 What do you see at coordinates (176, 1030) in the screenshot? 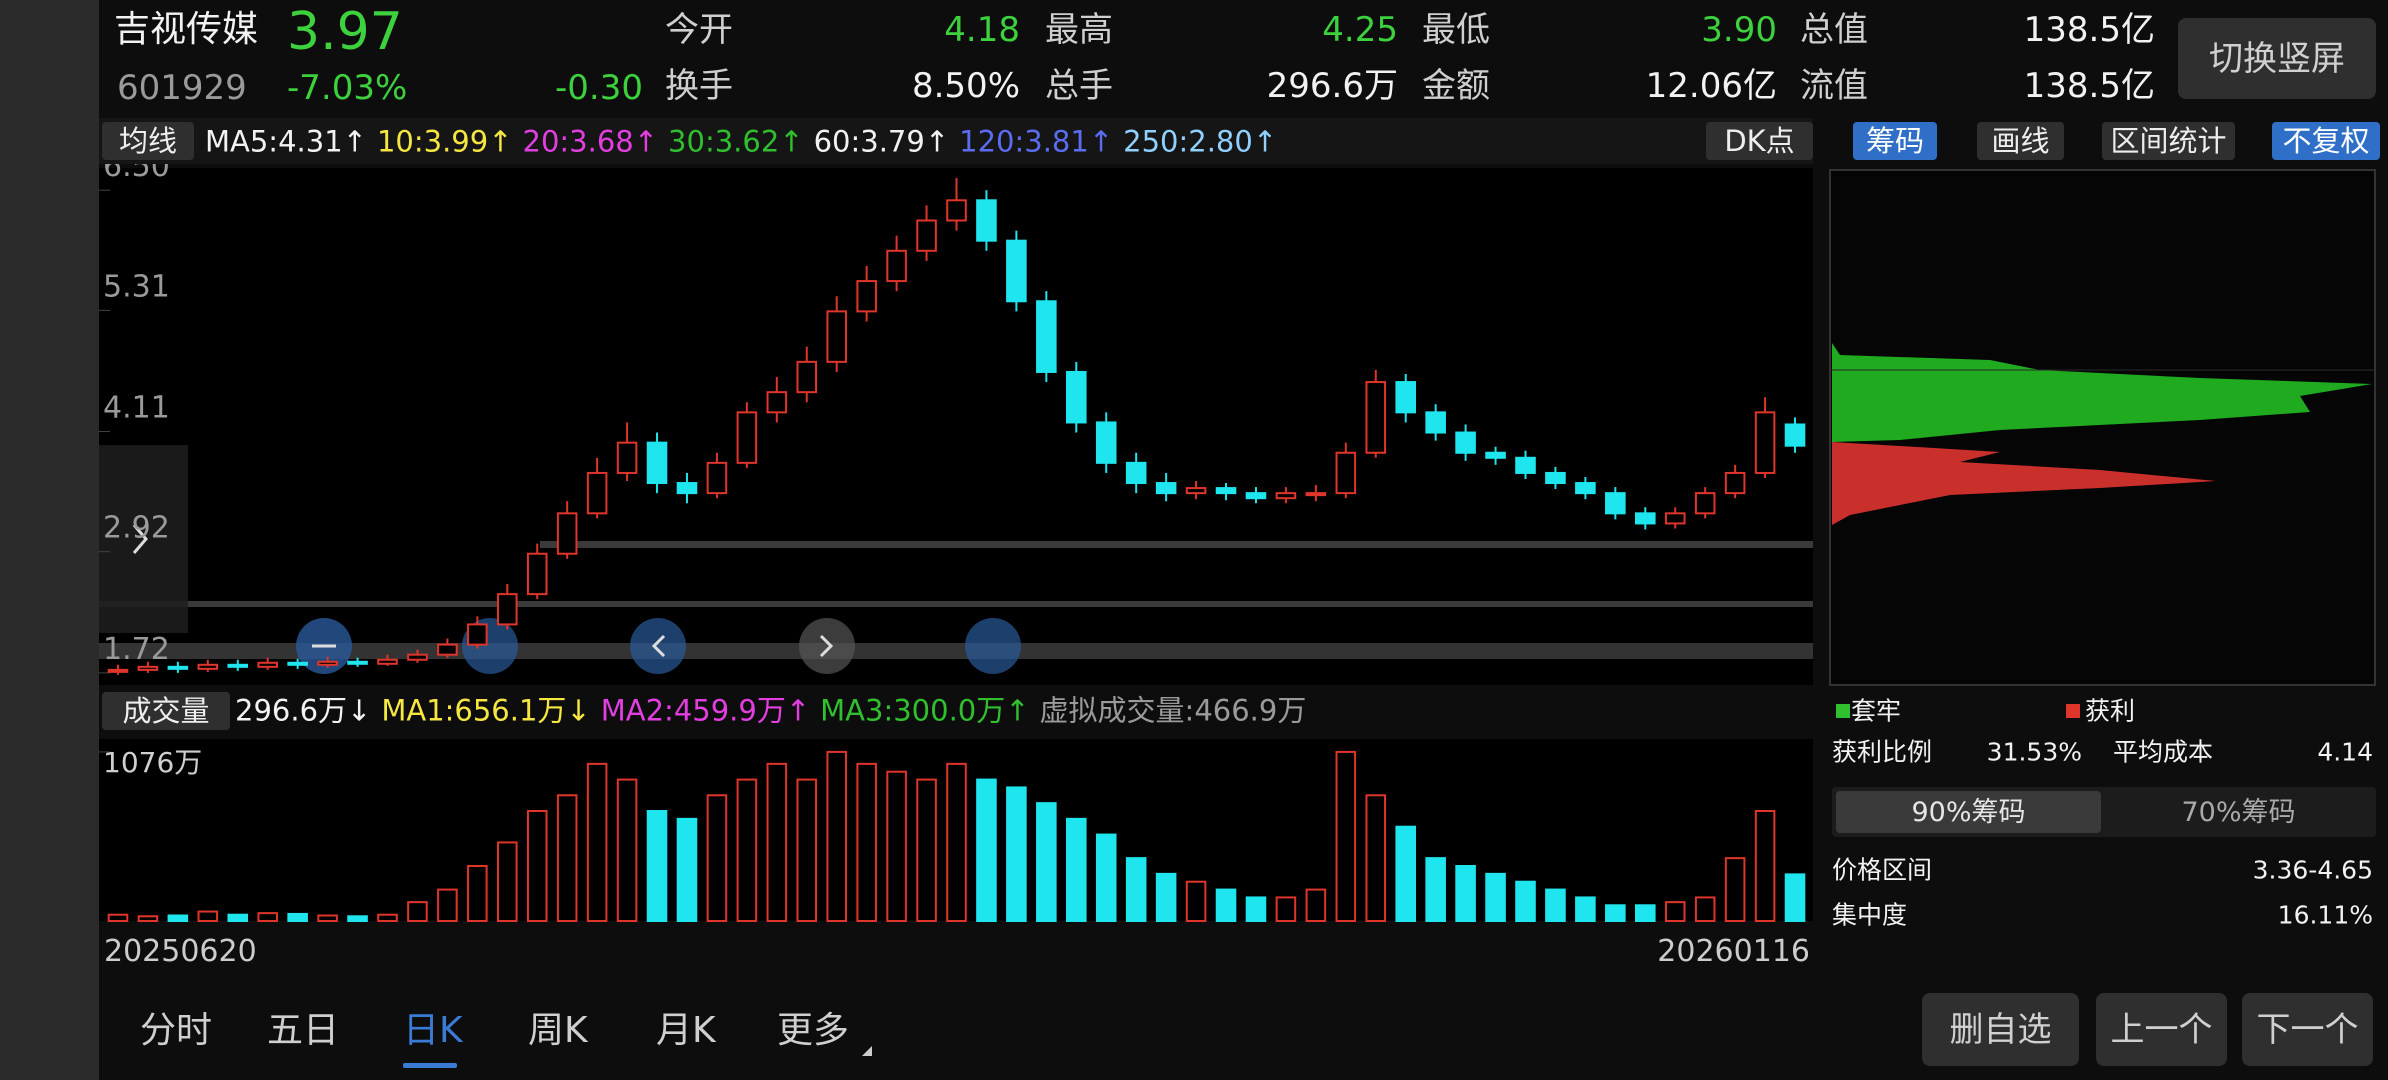
I see `period-tab: 分时` at bounding box center [176, 1030].